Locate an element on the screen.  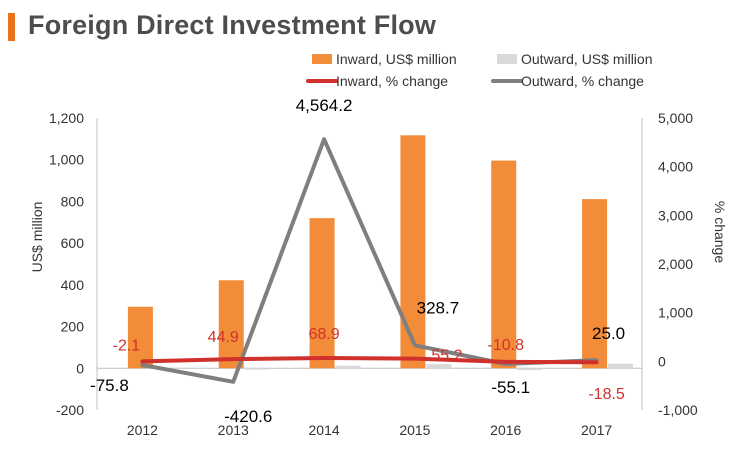
x-tick-label: 2014 is located at coordinates (324, 430).